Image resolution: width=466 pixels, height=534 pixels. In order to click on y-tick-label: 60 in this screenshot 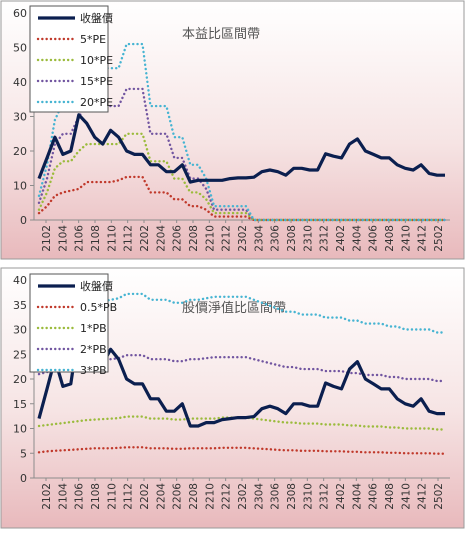, I will do `click(20, 13)`.